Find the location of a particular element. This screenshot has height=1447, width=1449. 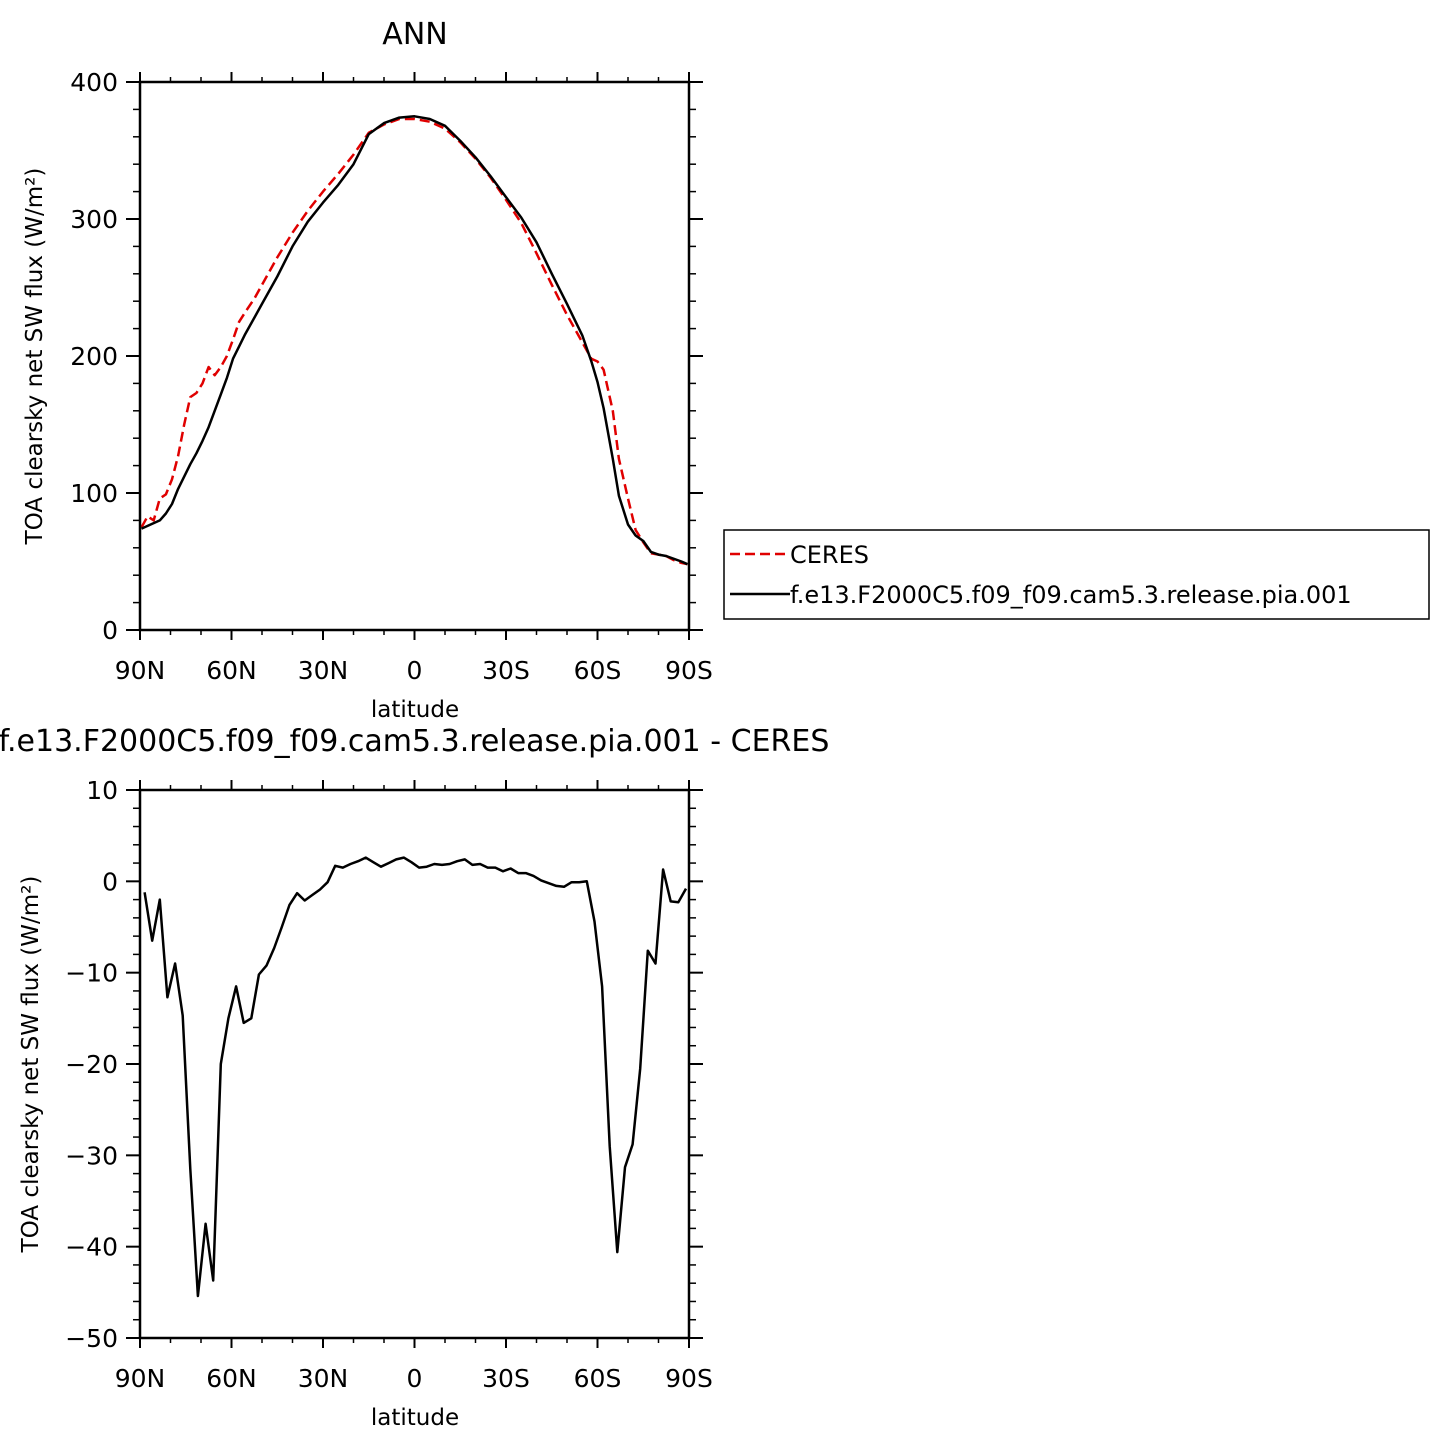

top-chart-xtick-label: 30N is located at coordinates (323, 670).